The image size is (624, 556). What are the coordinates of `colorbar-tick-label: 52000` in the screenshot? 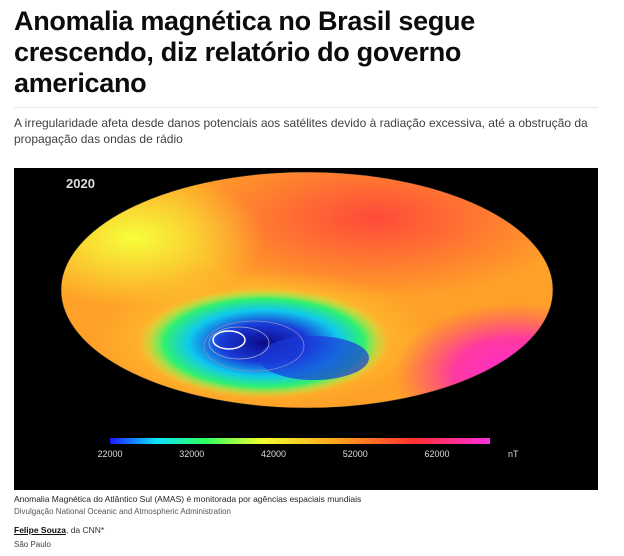 It's located at (355, 454).